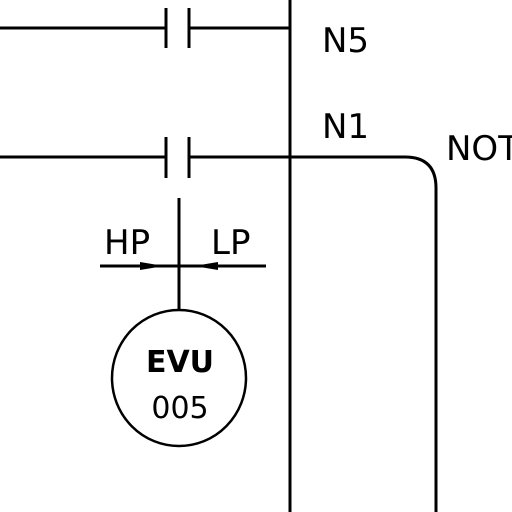  Describe the element at coordinates (145, 28) in the screenshot. I see `contact-n5-rung` at that location.